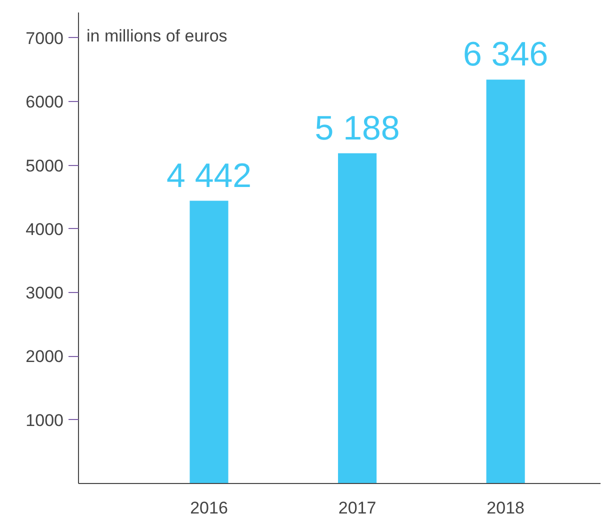  I want to click on y-tick-label: 1000, so click(45, 420).